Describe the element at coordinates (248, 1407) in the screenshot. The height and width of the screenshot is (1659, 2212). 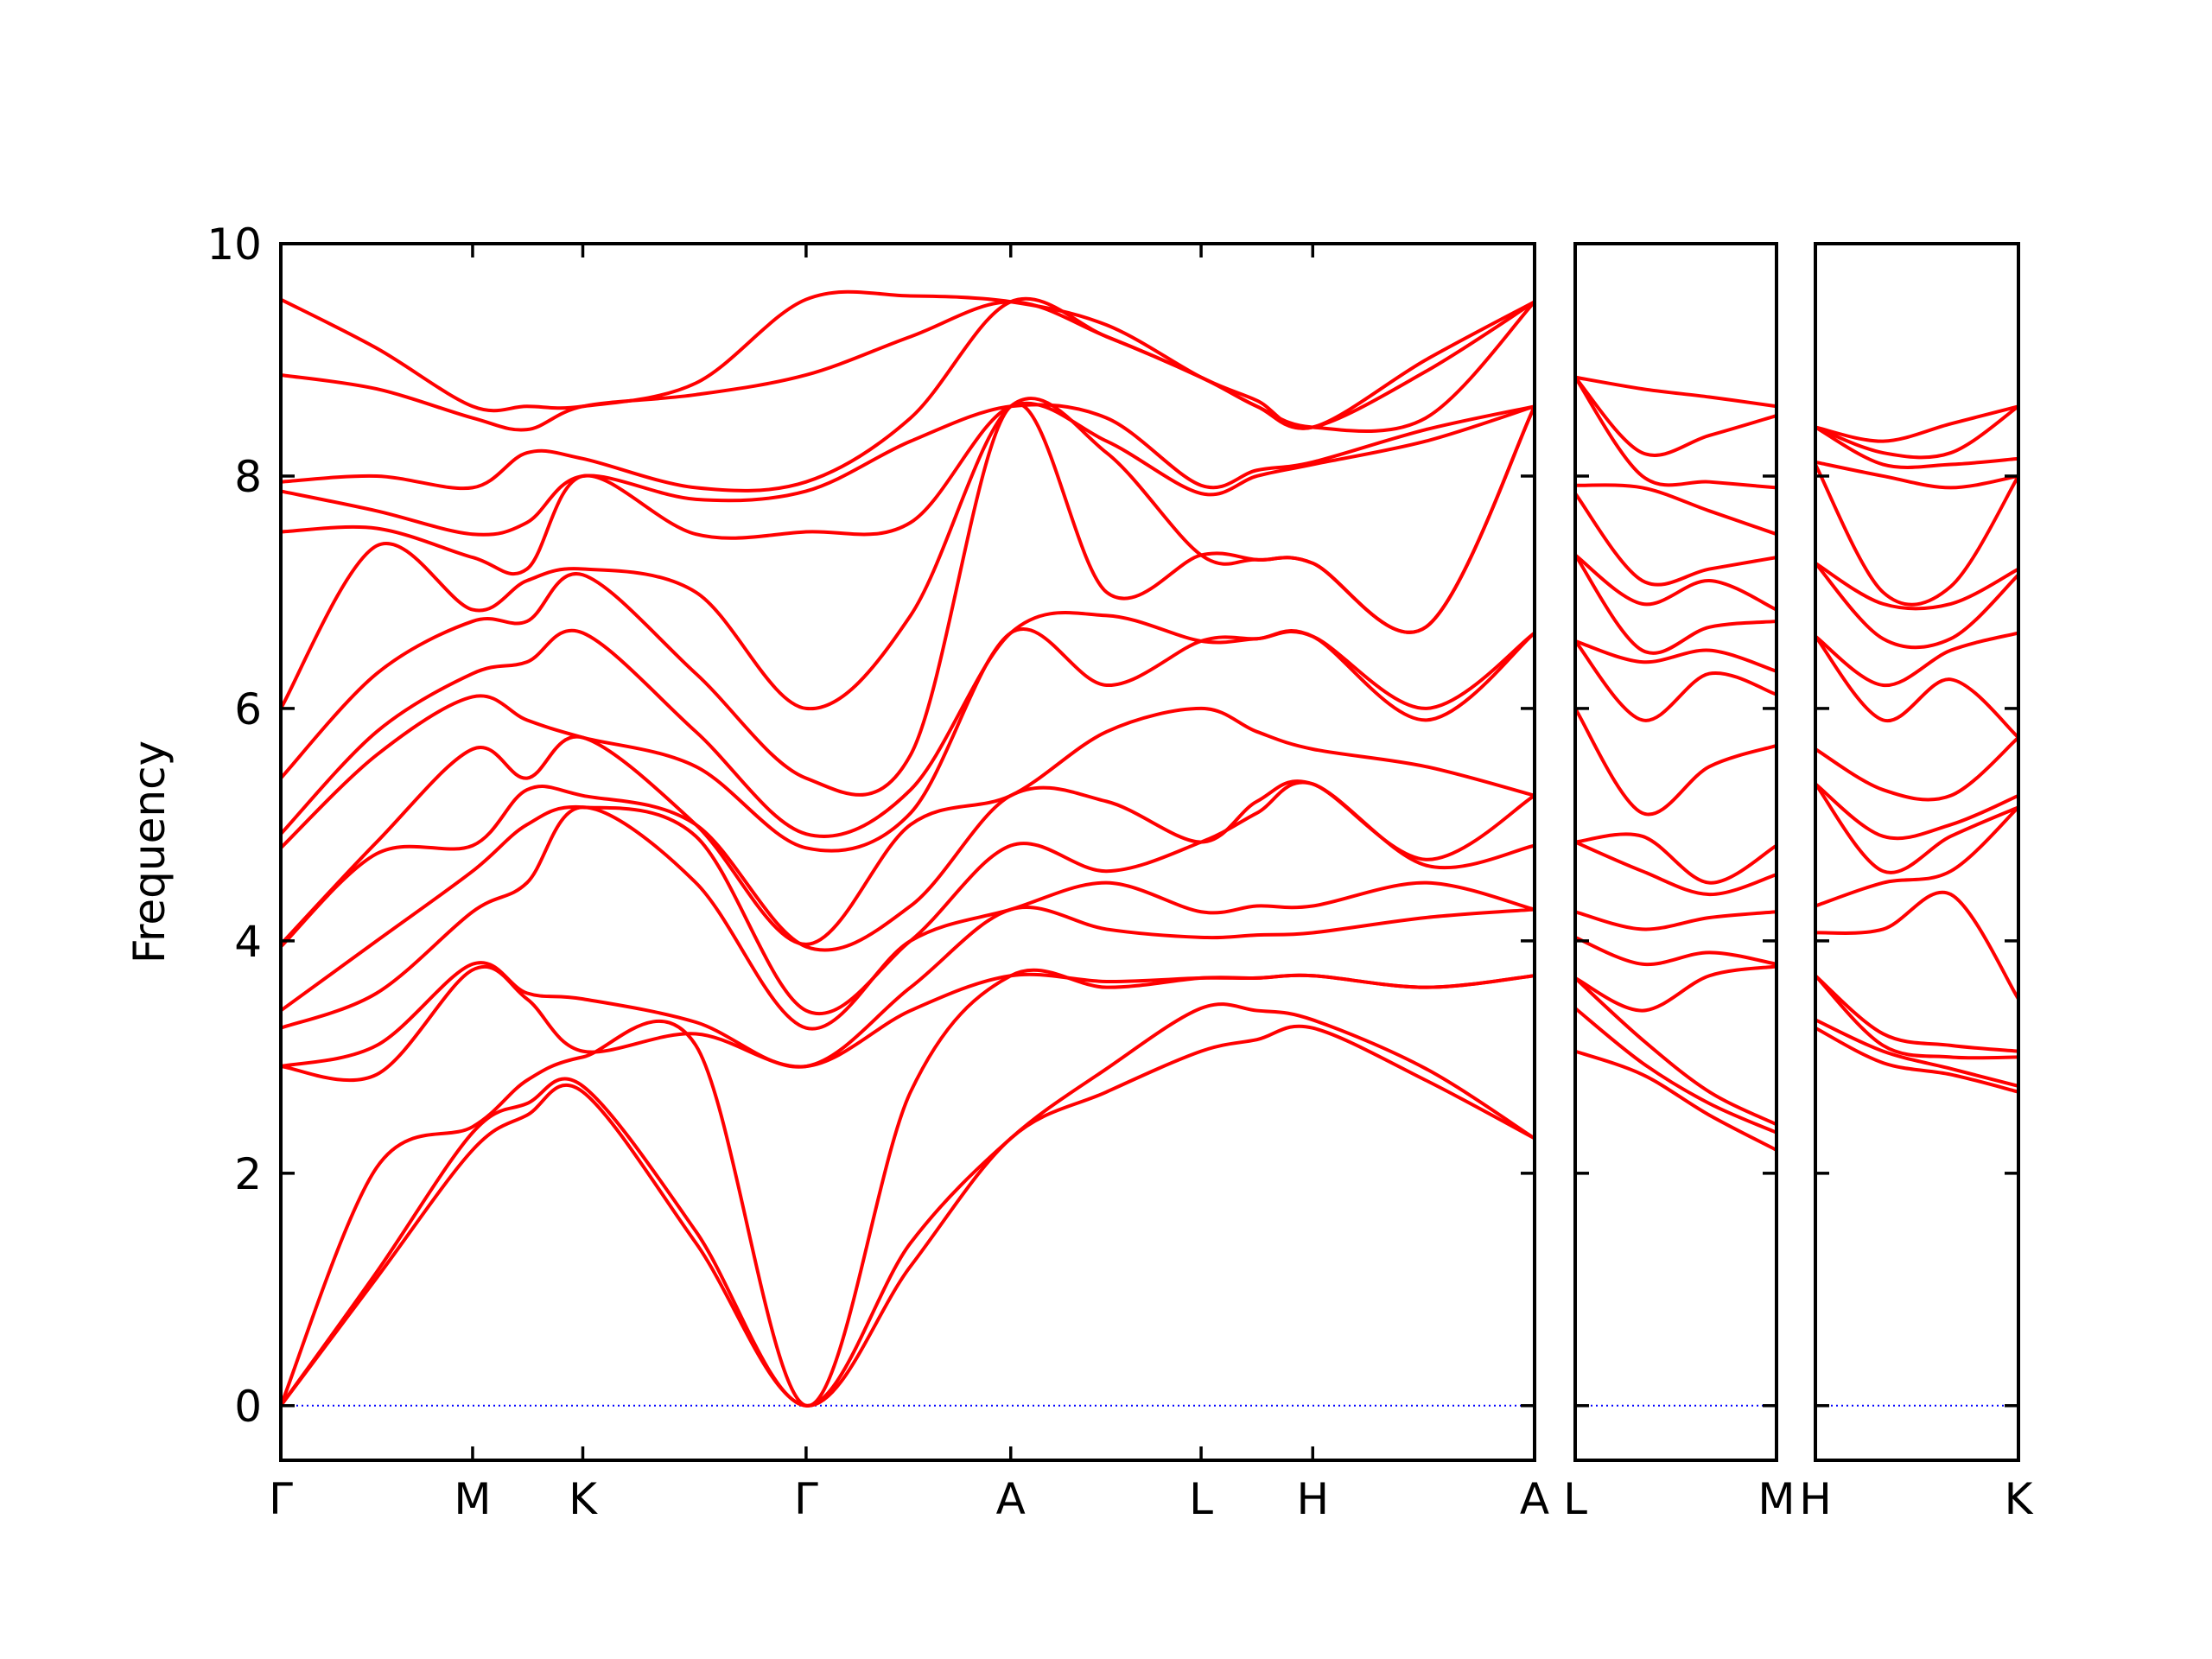
I see `y-tick-label: 0` at that location.